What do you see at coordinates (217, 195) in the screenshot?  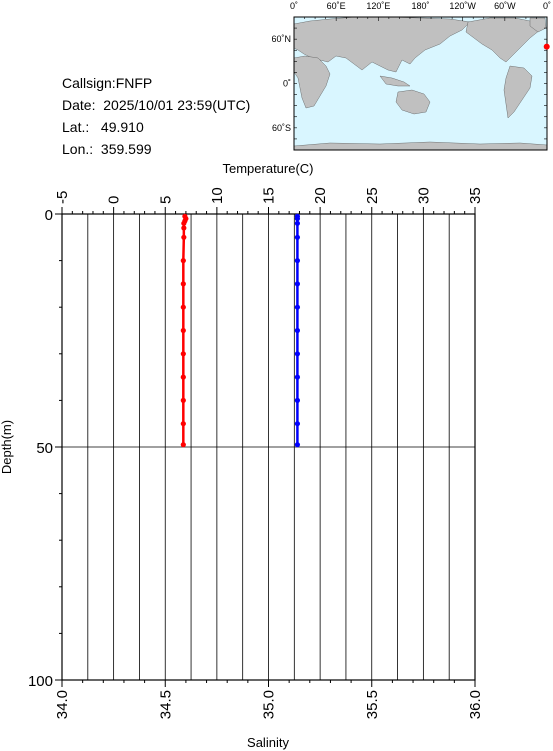 I see `top-tick-label: 10` at bounding box center [217, 195].